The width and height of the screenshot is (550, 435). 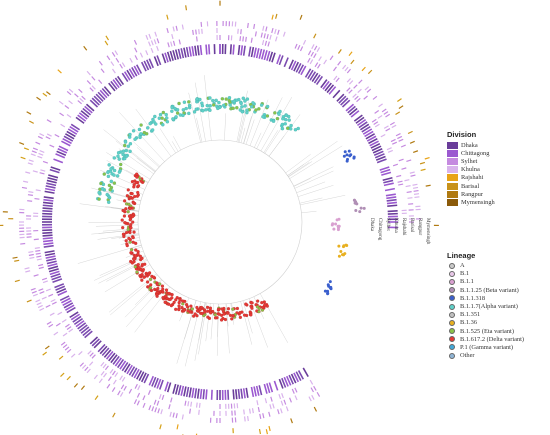 What do you see at coordinates (475, 153) in the screenshot?
I see `division-legend-label: Chittagong` at bounding box center [475, 153].